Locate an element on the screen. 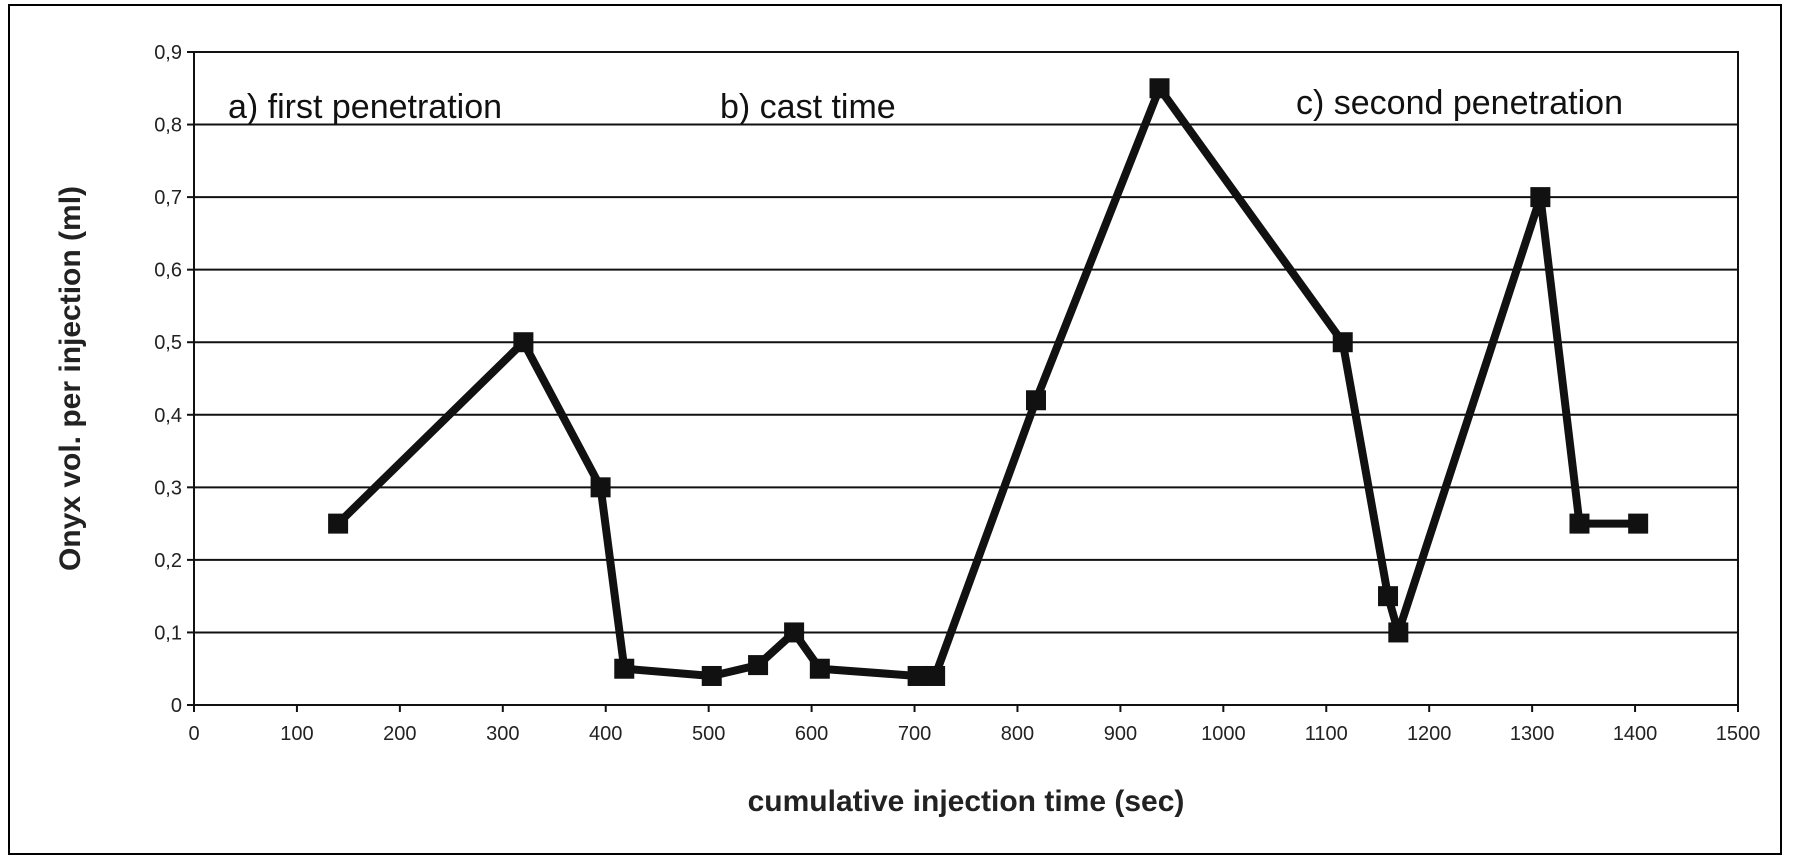 This screenshot has width=1800, height=863. x-tick-label: 1400 is located at coordinates (1635, 734).